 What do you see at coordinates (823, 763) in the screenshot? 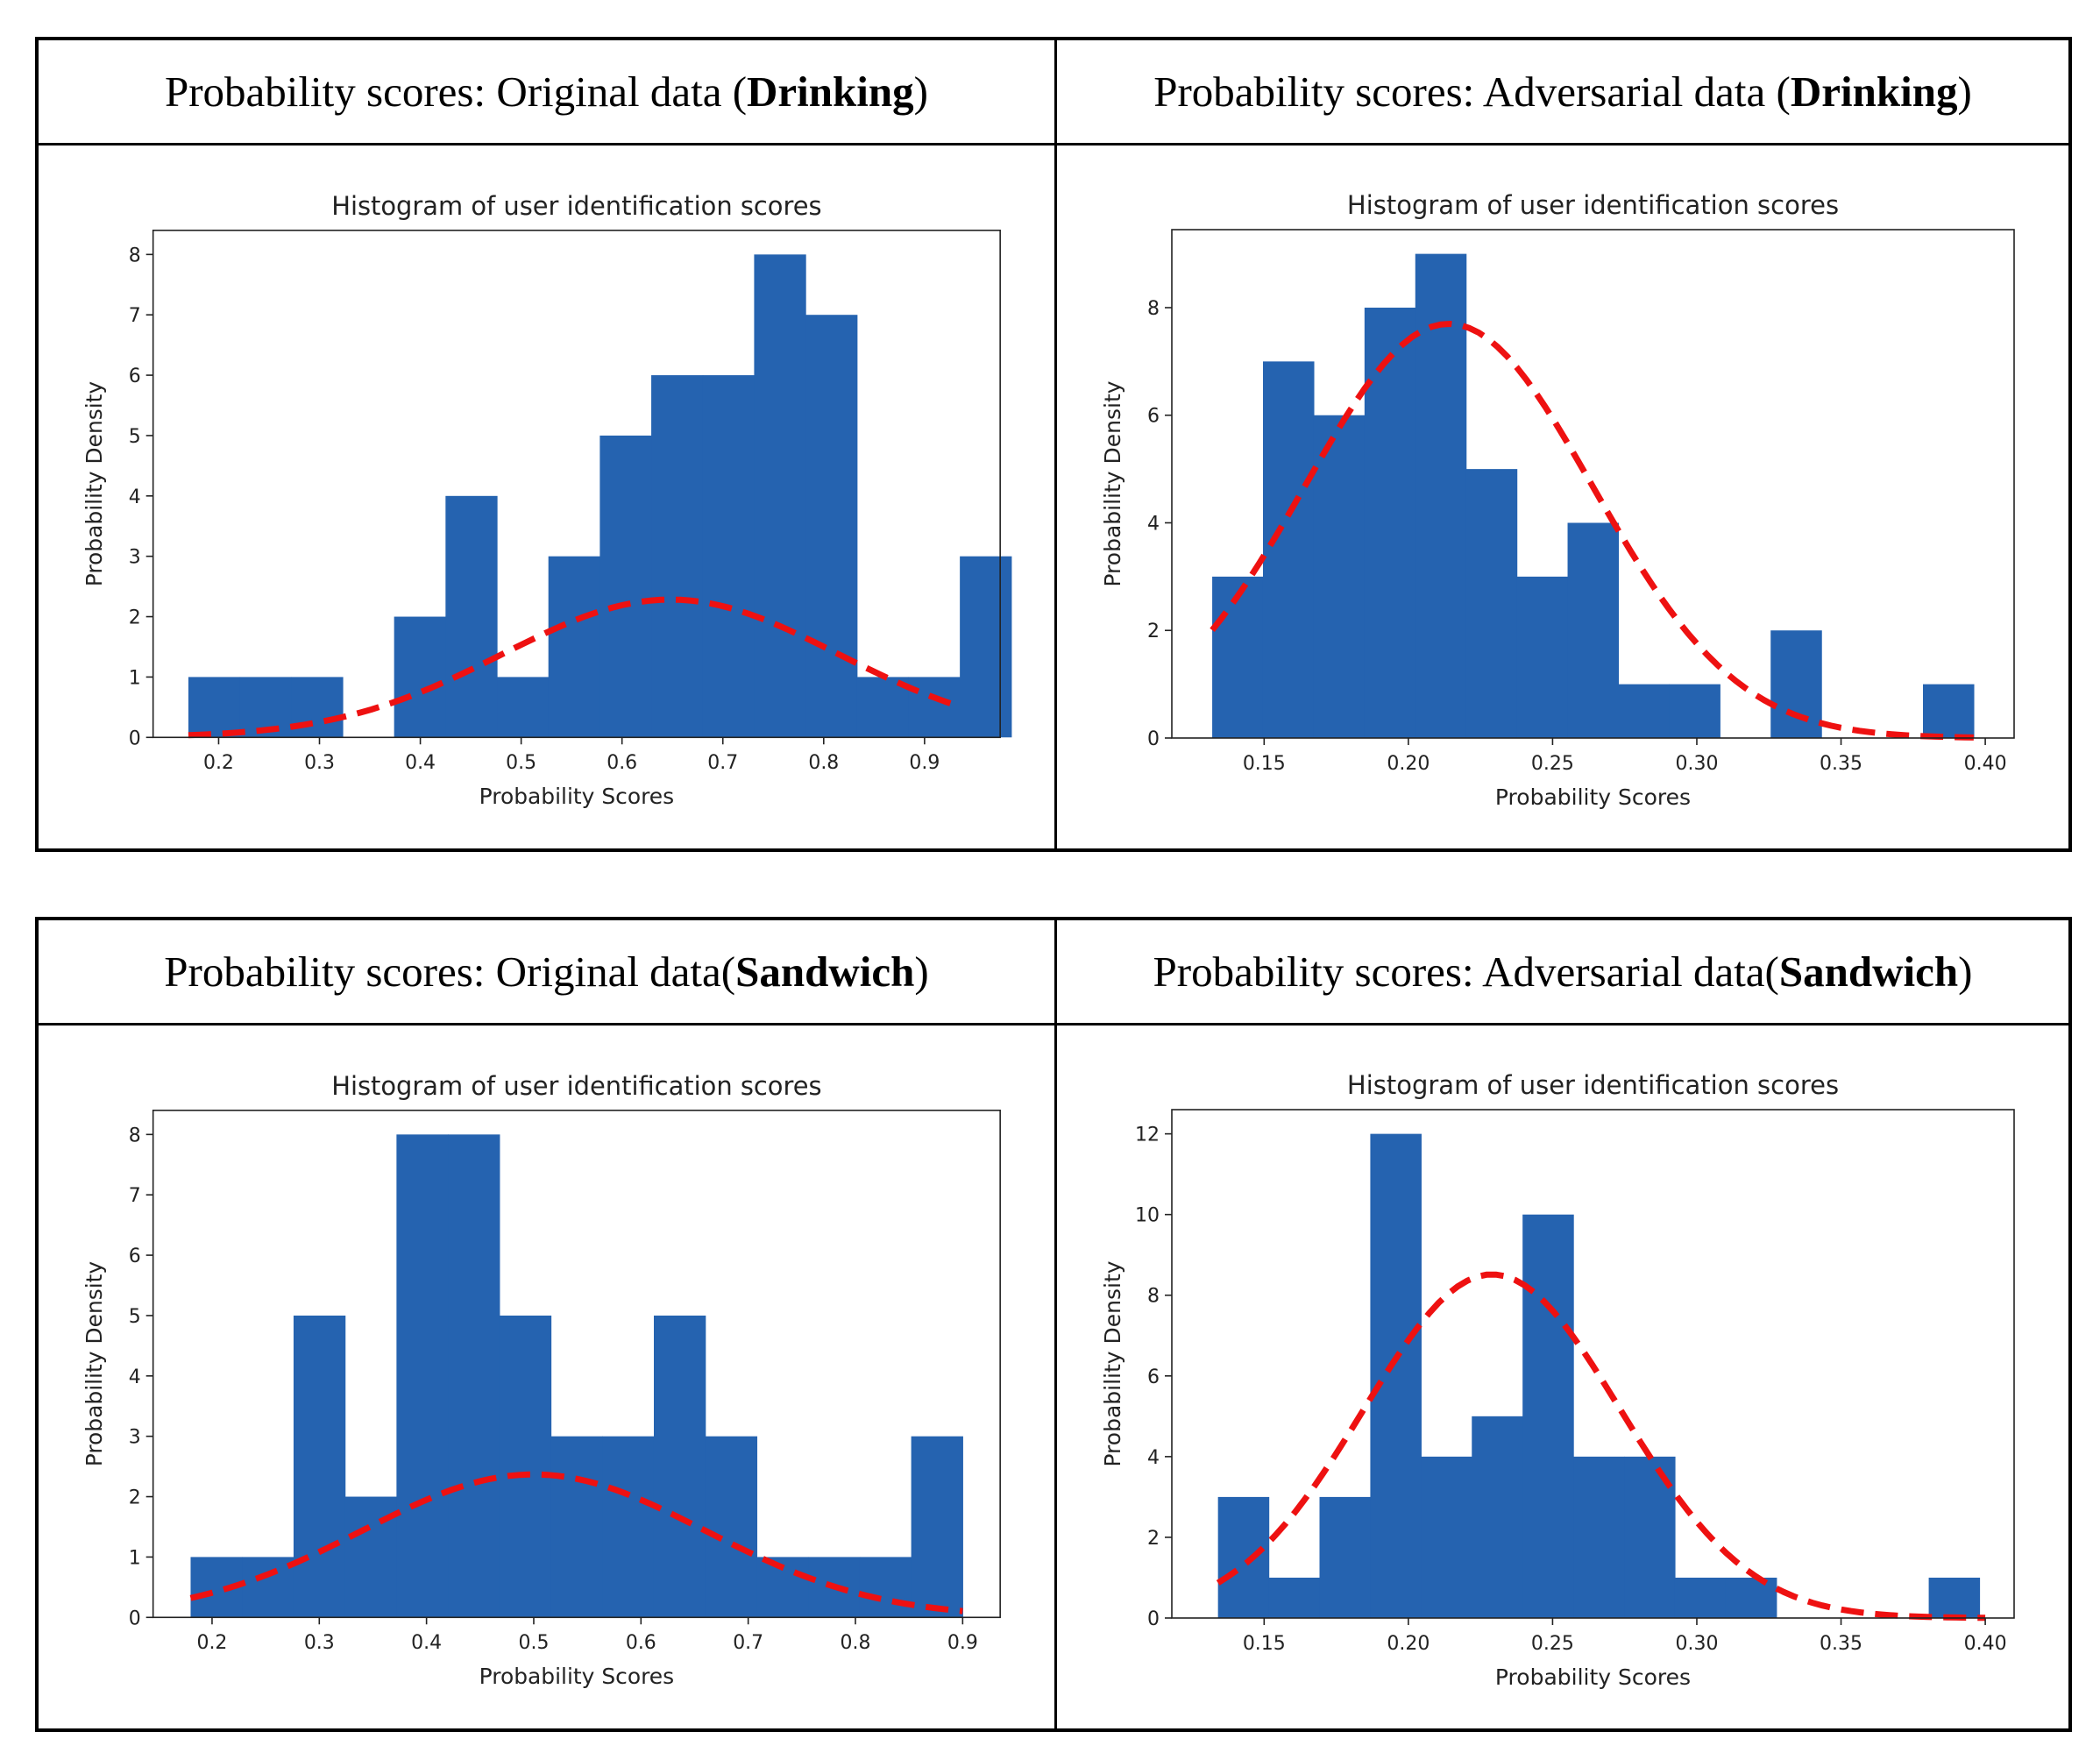
I see `x-tick-label: 0.8` at bounding box center [823, 763].